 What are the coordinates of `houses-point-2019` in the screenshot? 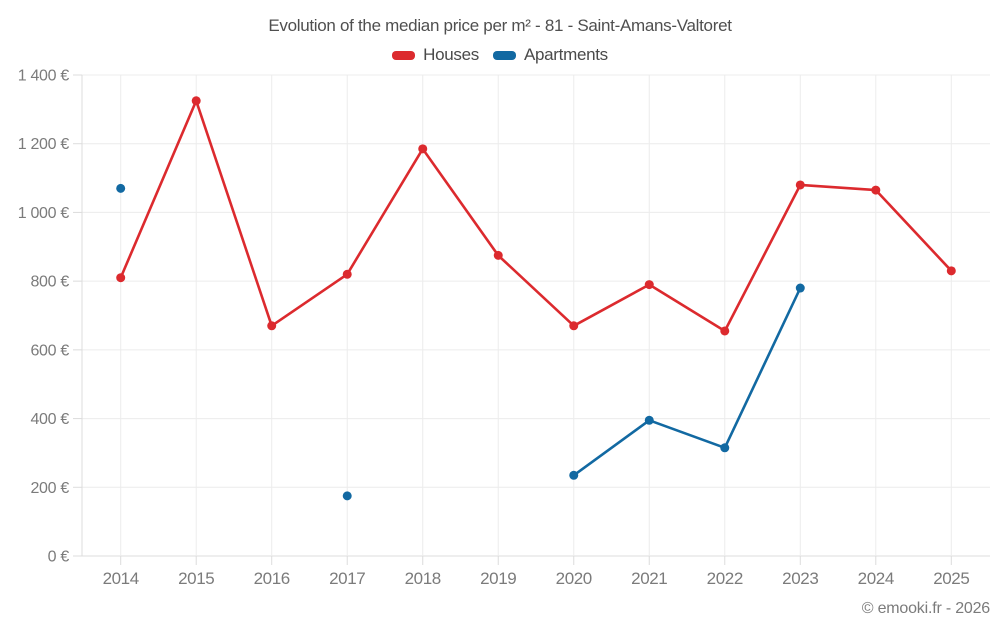 It's located at (498, 255).